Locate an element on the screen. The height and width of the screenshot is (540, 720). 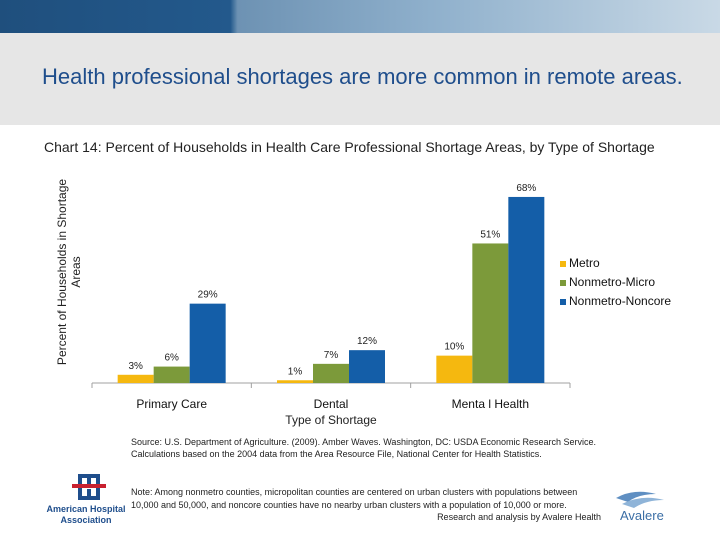
header-banner is located at coordinates (360, 16).